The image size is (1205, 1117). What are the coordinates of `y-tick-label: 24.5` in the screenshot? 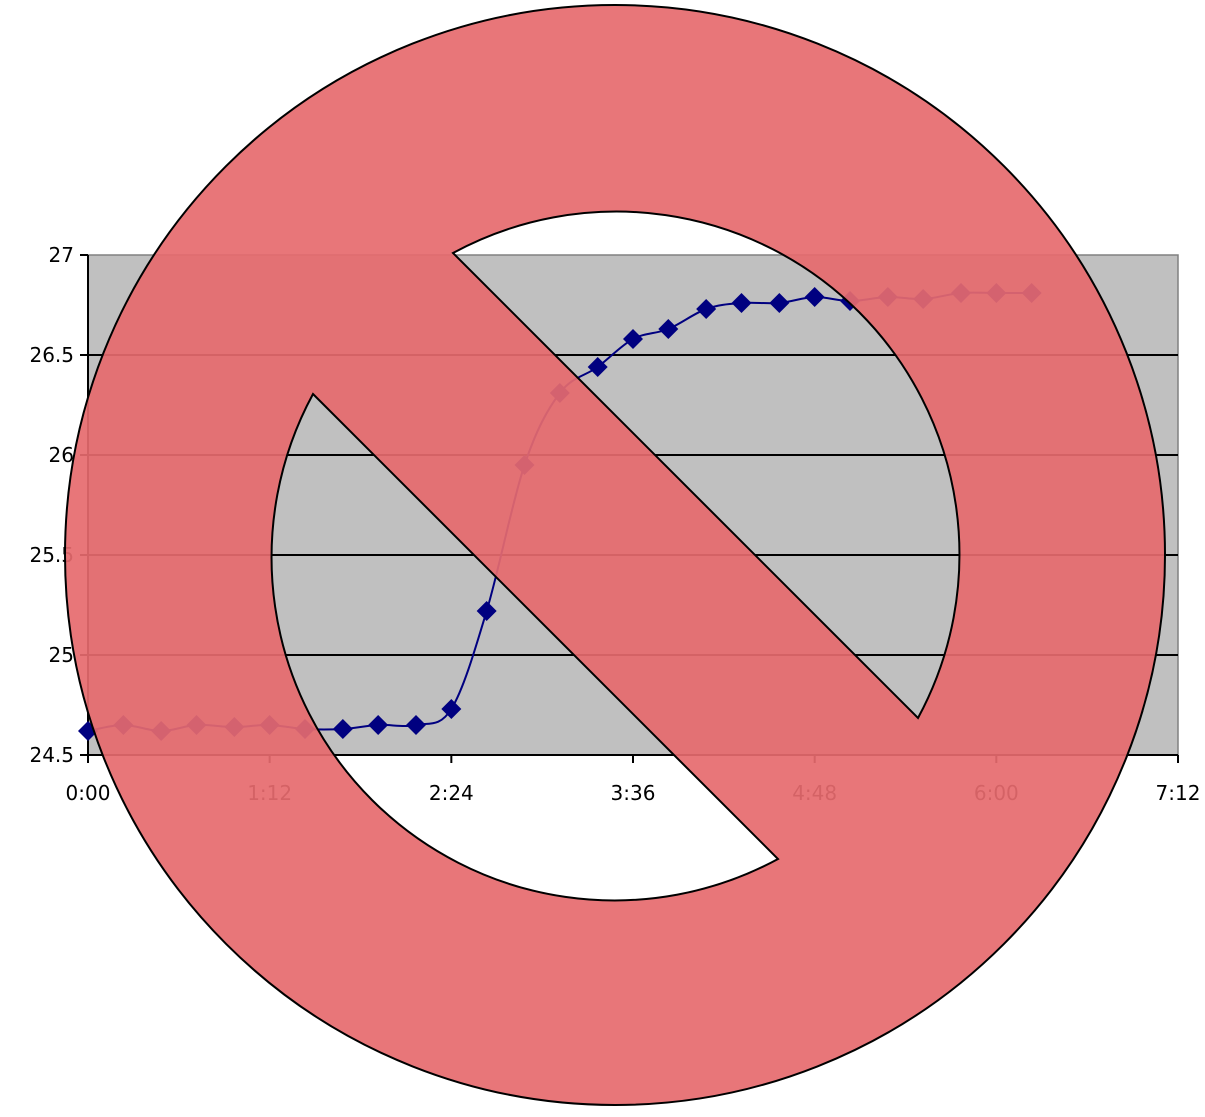 It's located at (51, 755).